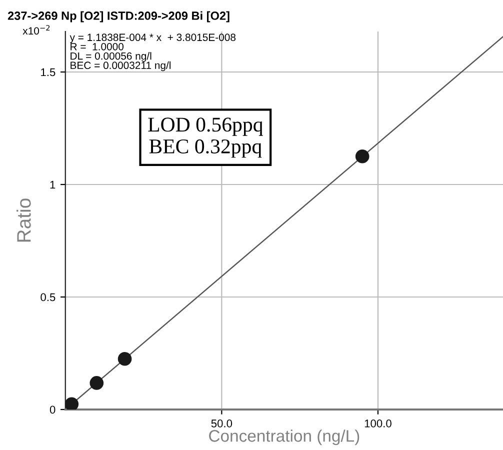 The image size is (503, 450). What do you see at coordinates (205, 138) in the screenshot?
I see `annotation: LOD 0.56ppq BEC 0.32ppq` at bounding box center [205, 138].